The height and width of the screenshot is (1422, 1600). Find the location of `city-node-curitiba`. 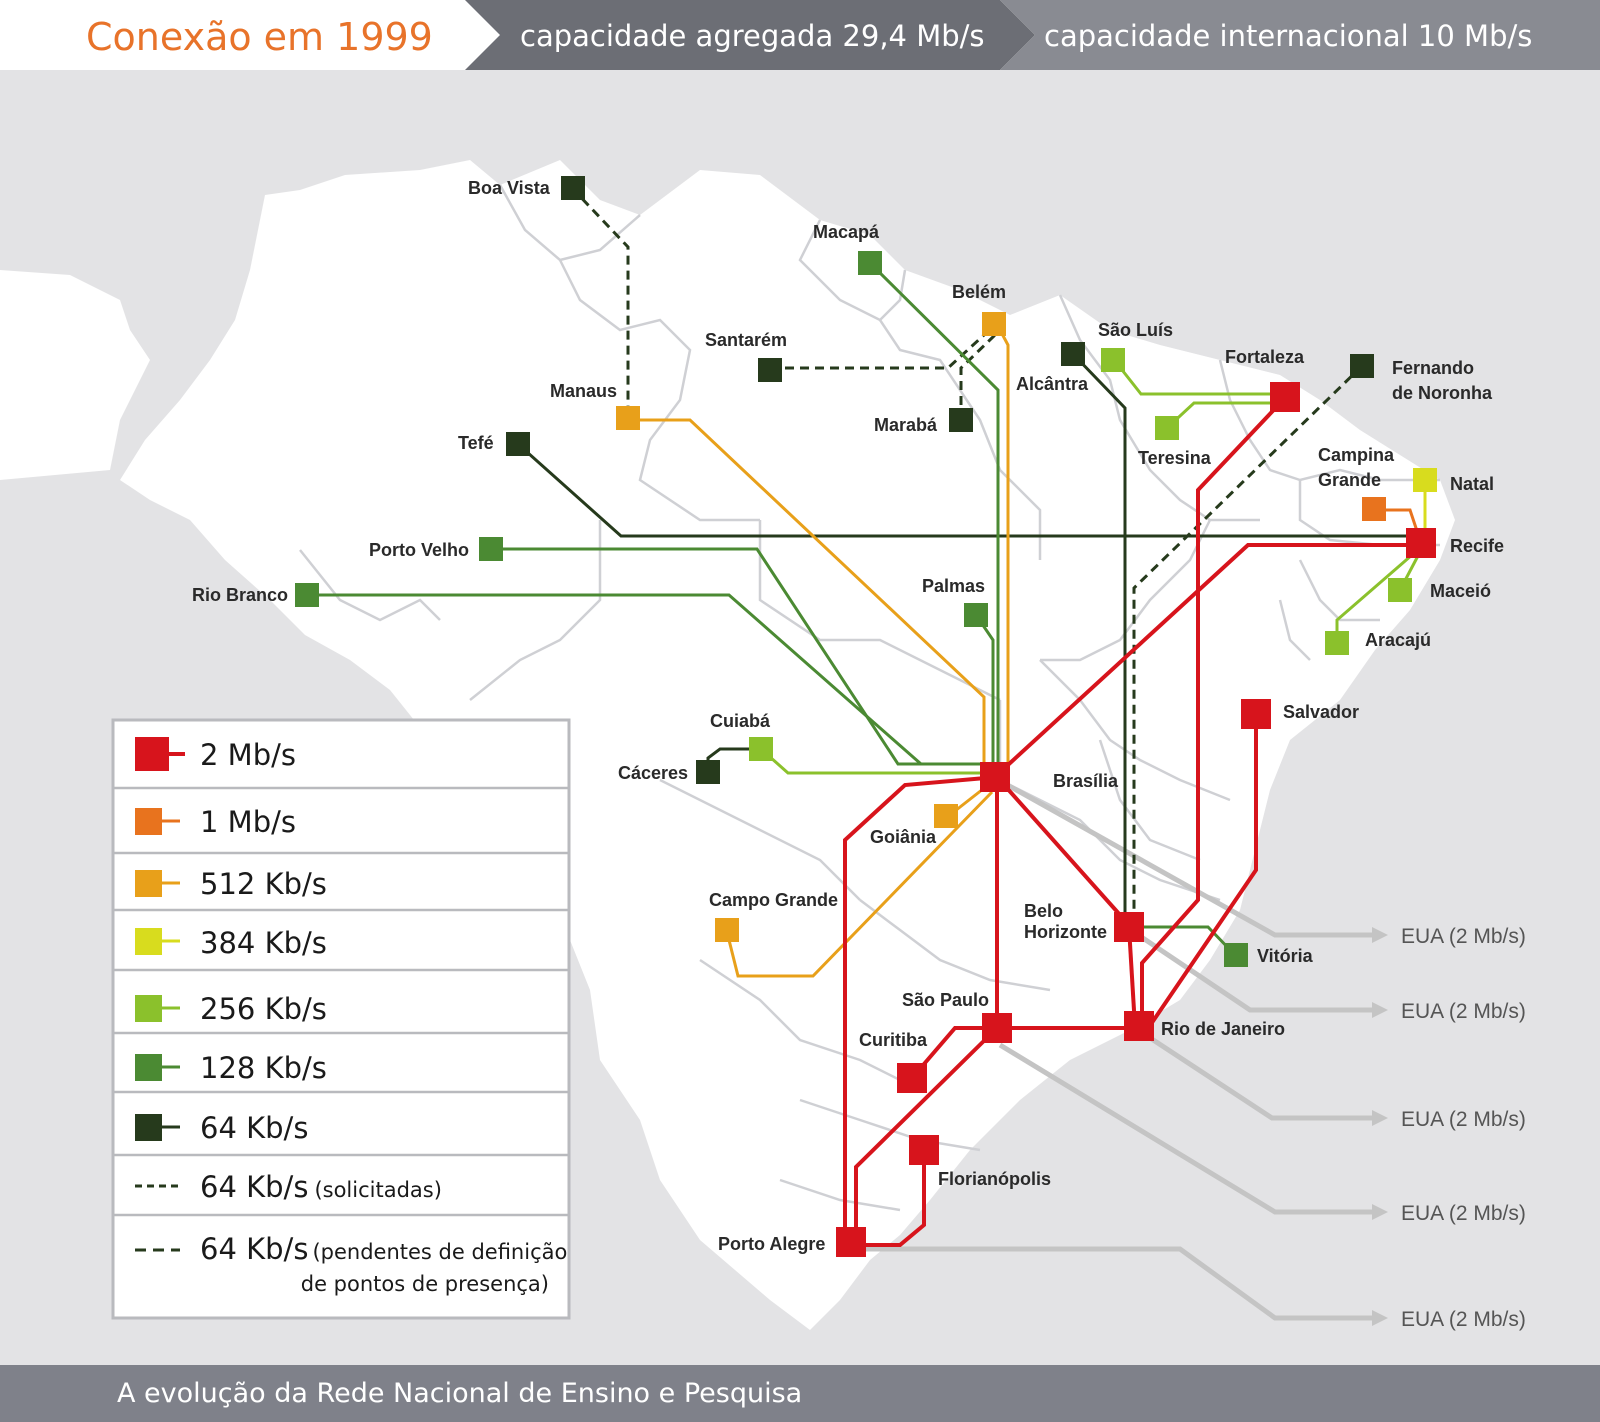

city-node-curitiba is located at coordinates (912, 1078).